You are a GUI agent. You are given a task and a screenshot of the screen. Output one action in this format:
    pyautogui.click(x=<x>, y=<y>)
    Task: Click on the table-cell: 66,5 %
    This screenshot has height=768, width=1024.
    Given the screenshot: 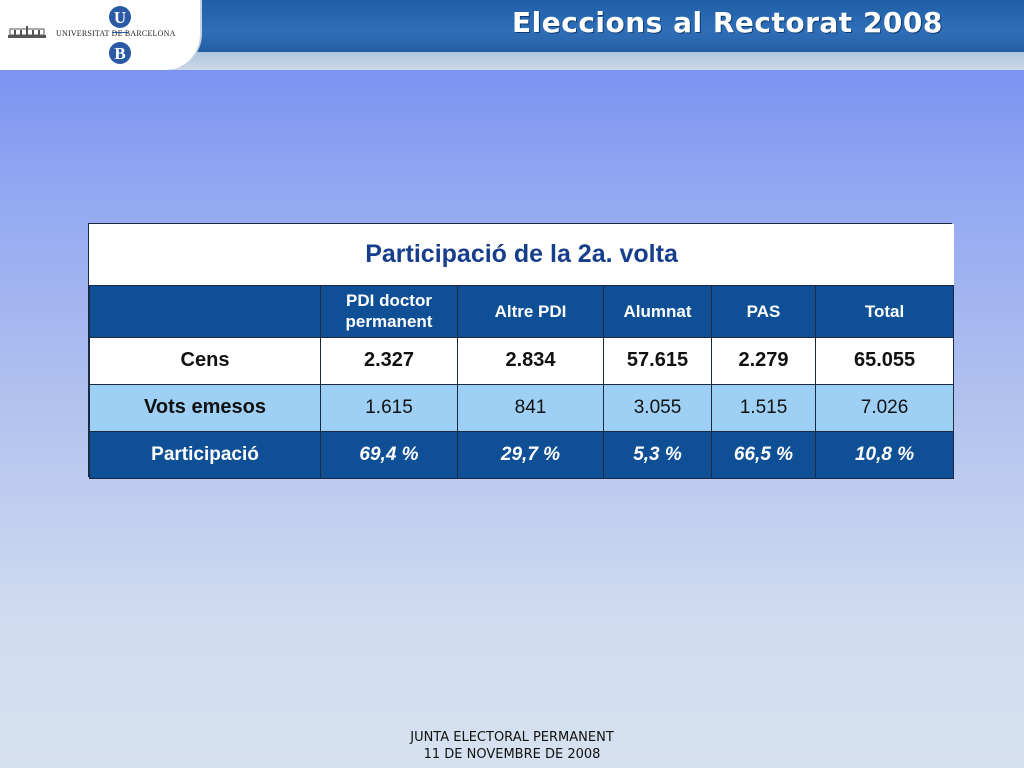 What is the action you would take?
    pyautogui.click(x=763, y=454)
    